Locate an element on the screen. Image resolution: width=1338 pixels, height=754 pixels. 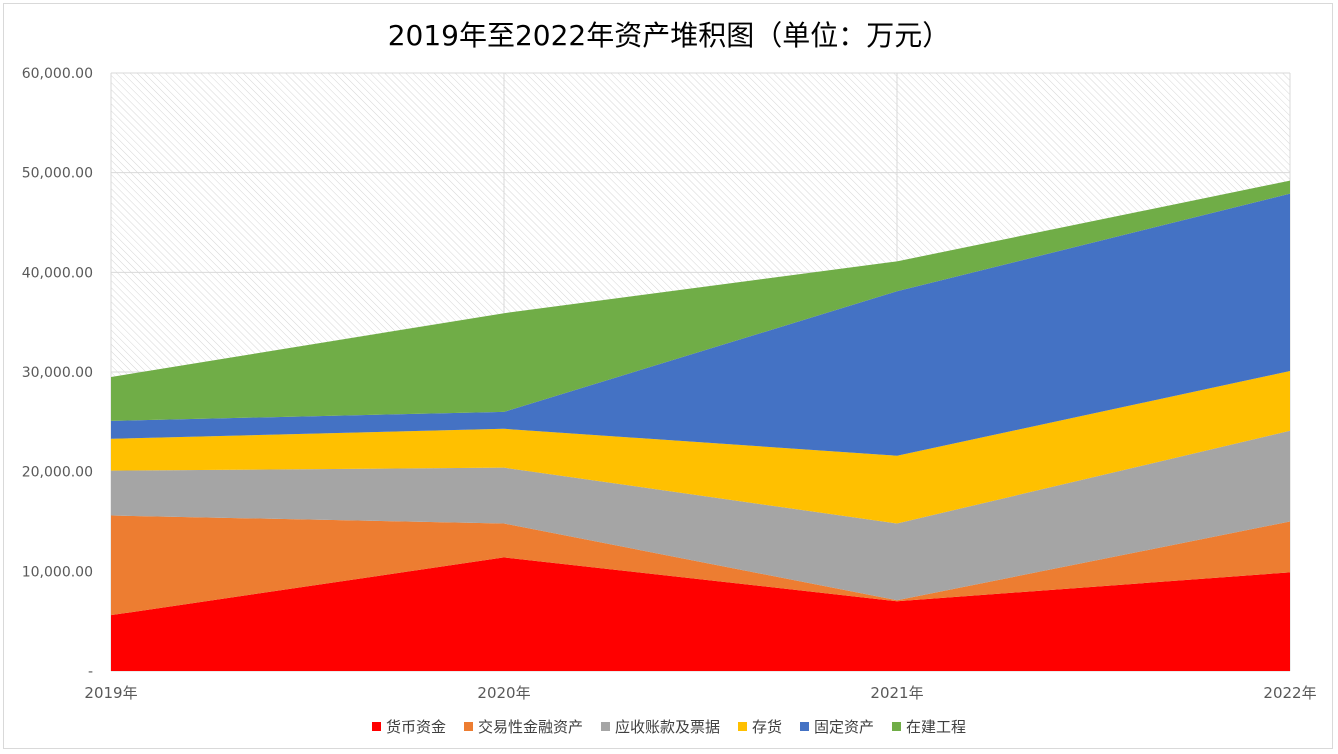
x-axis-tick-labels: 2019年 2020年 2021年 2022年 is located at coordinates (700, 693).